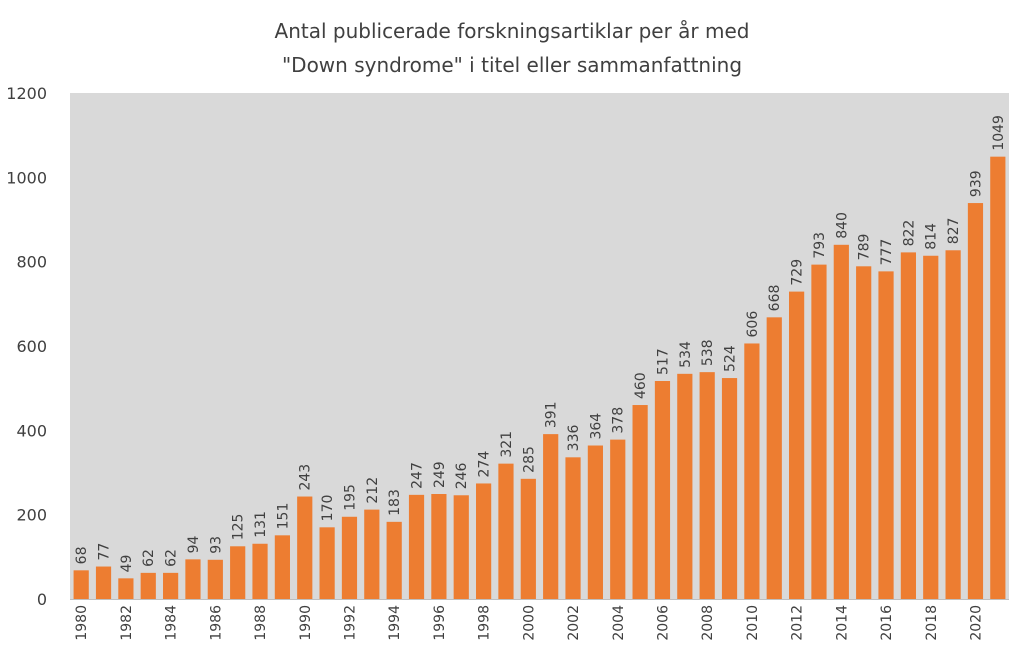 The image size is (1024, 672). I want to click on data-label-1991: 170, so click(328, 508).